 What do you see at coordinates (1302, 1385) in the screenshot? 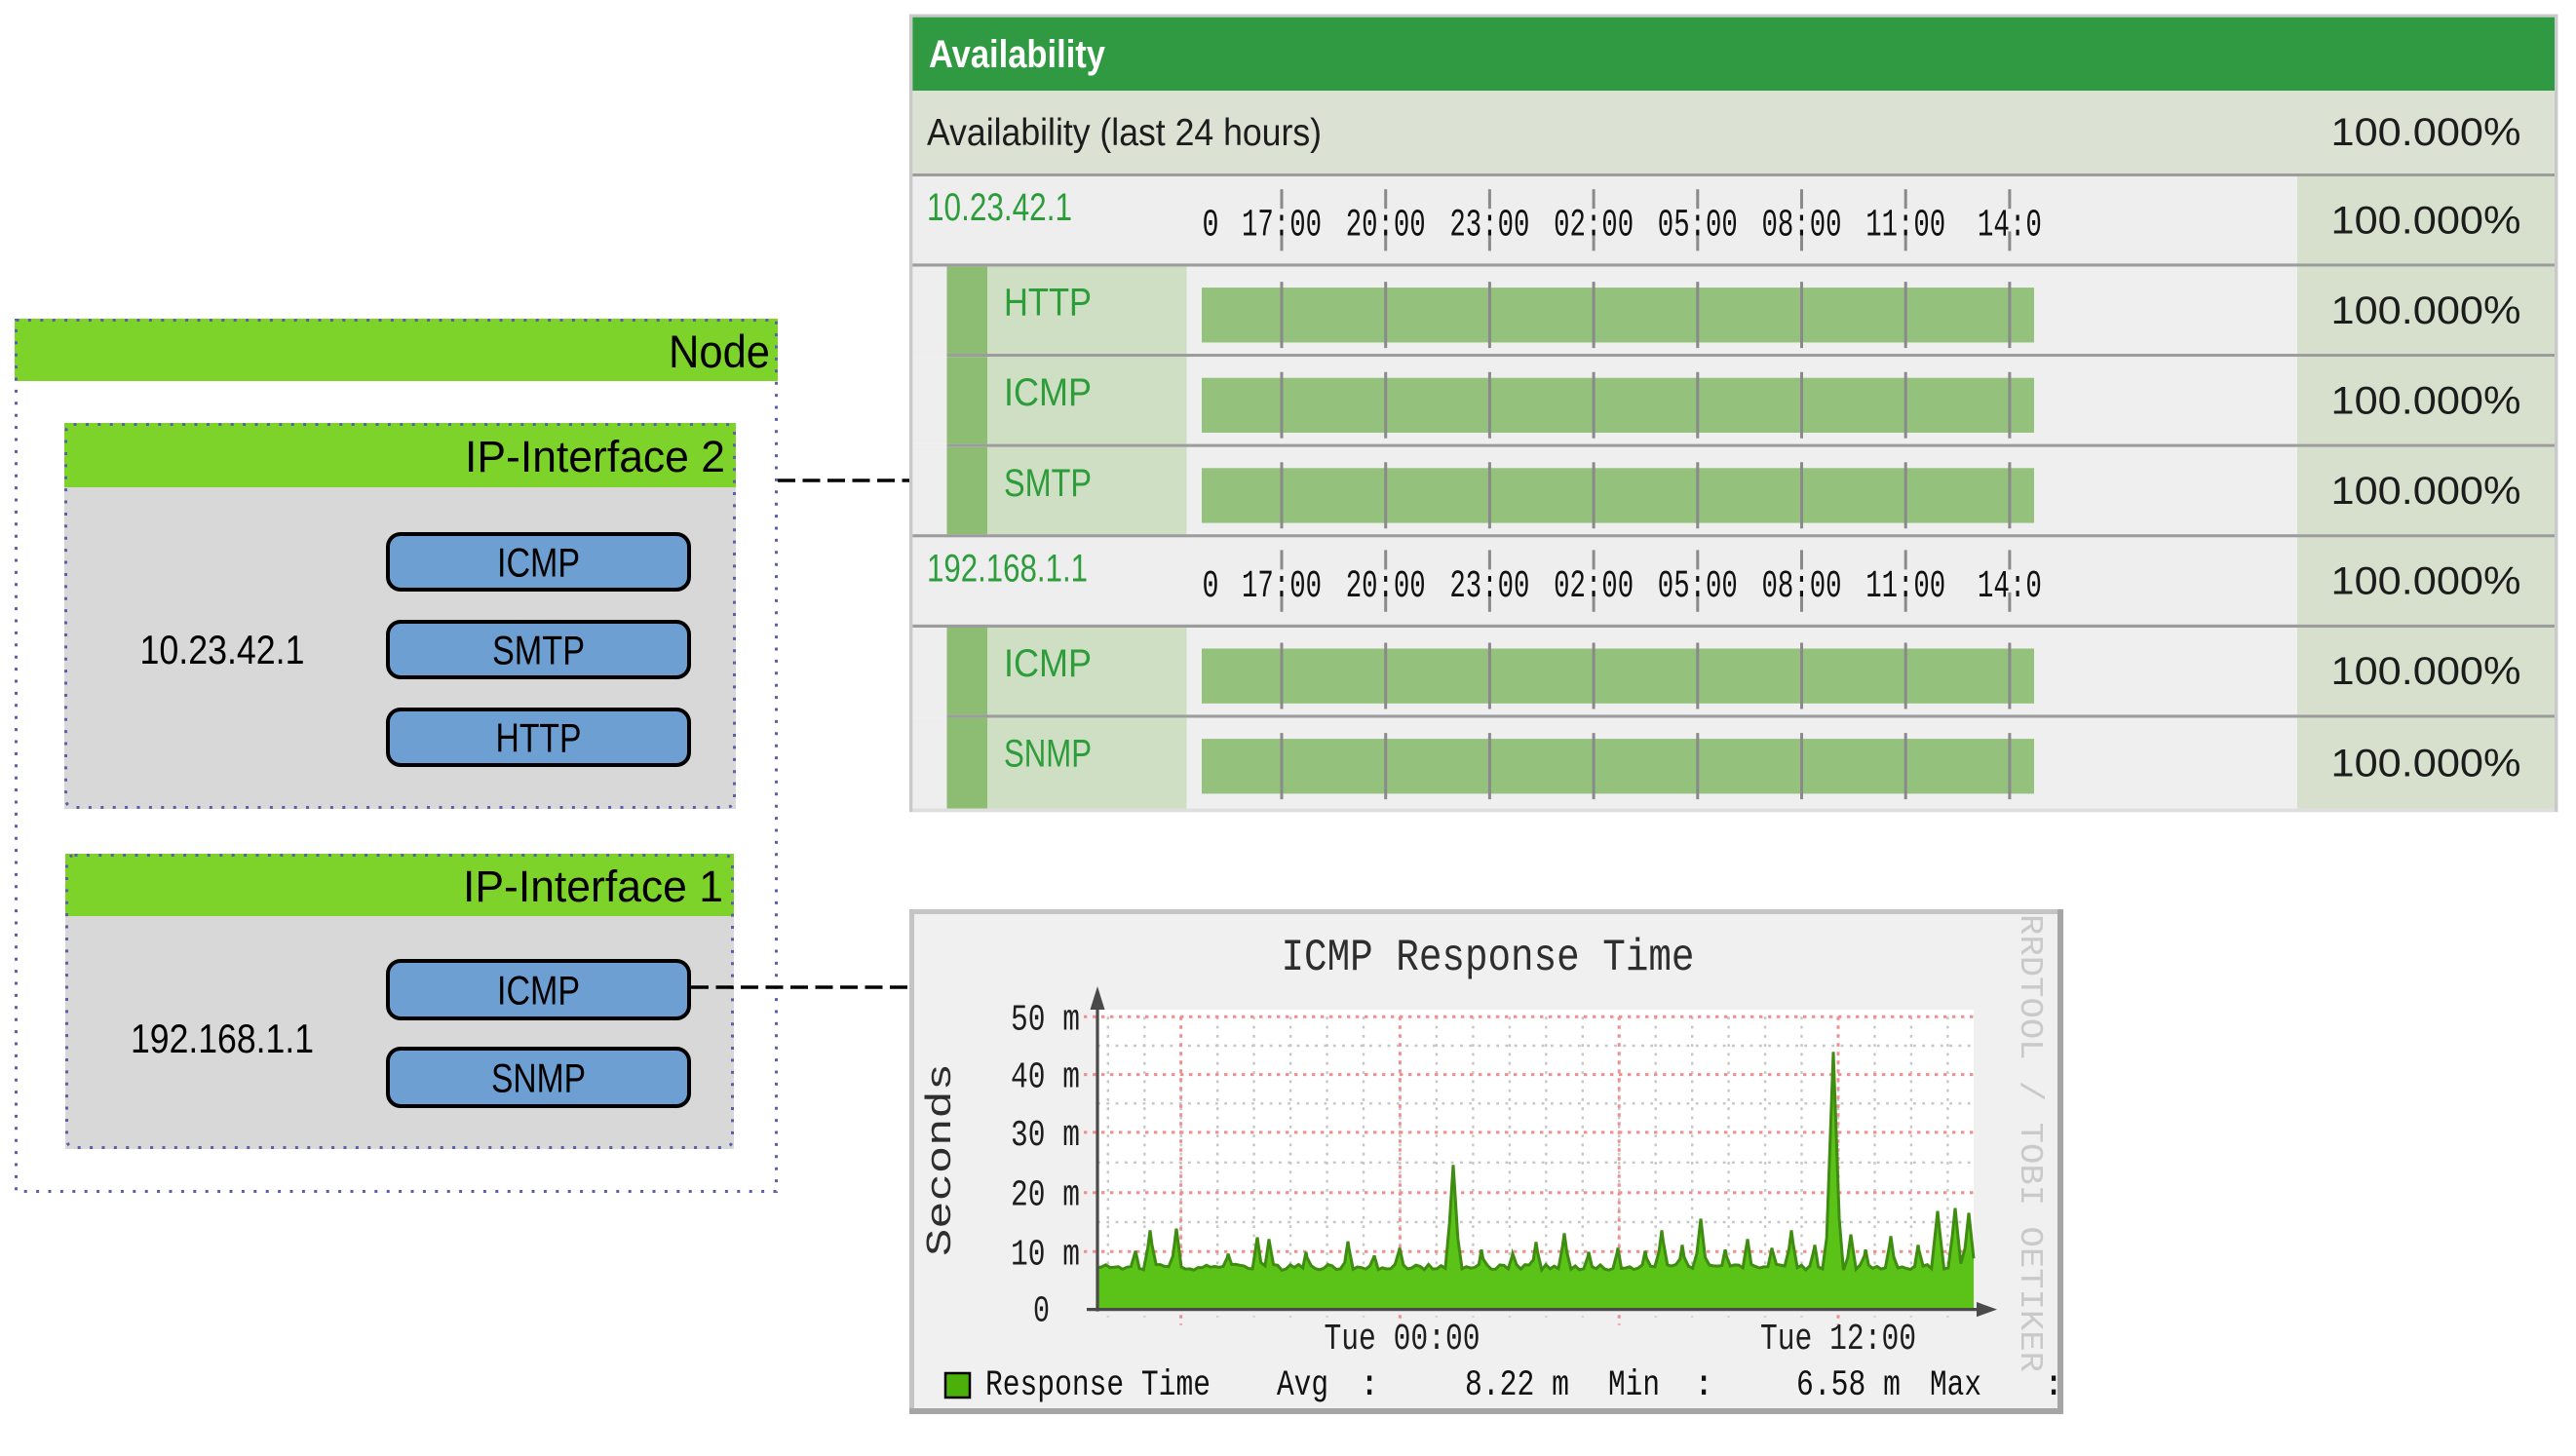
I see `svg-text: Avg` at bounding box center [1302, 1385].